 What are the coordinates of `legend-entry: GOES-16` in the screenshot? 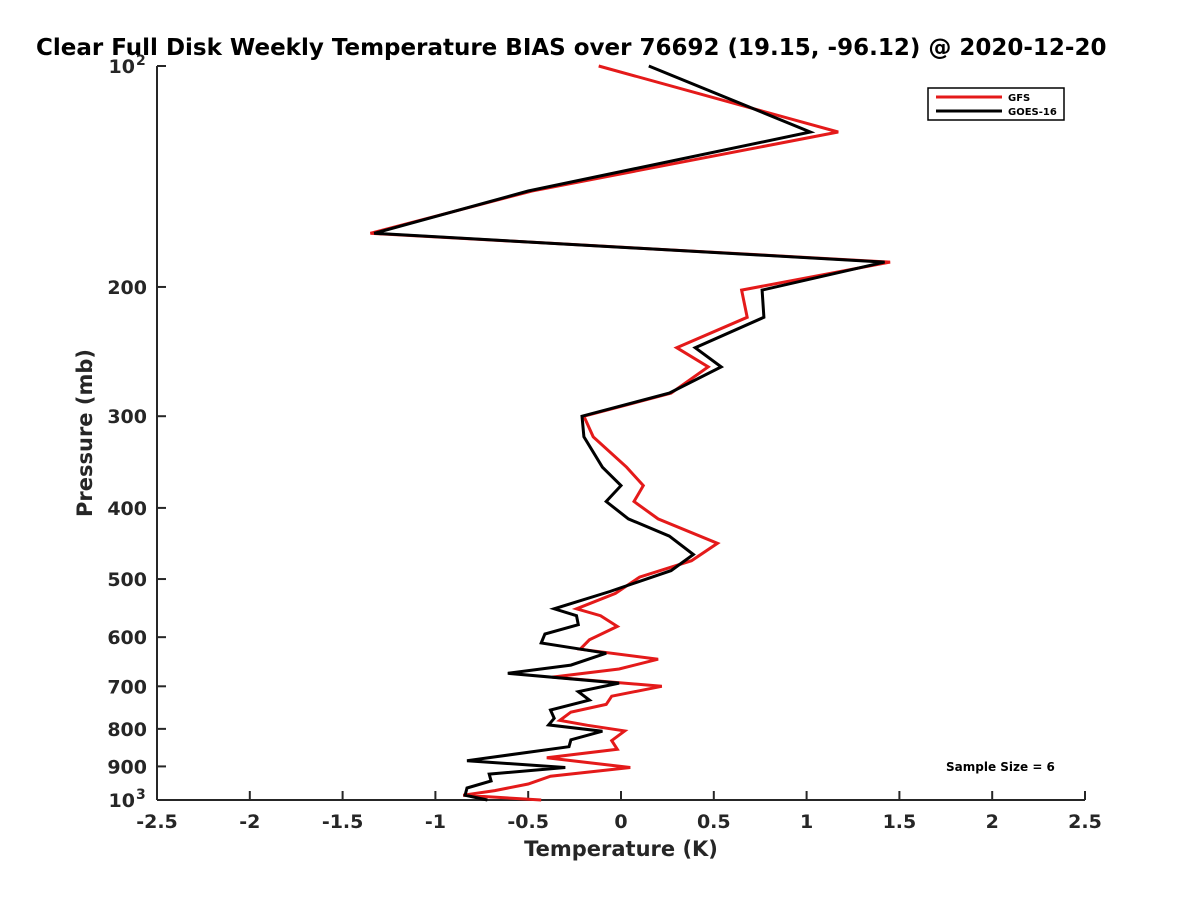 It's located at (1032, 112).